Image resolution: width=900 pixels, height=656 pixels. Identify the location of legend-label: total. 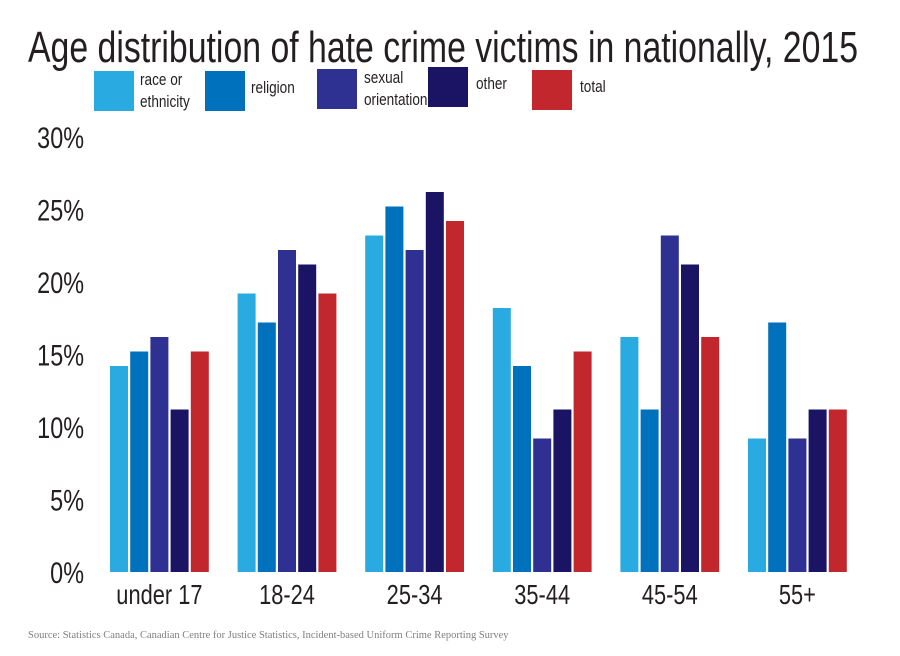
(593, 87).